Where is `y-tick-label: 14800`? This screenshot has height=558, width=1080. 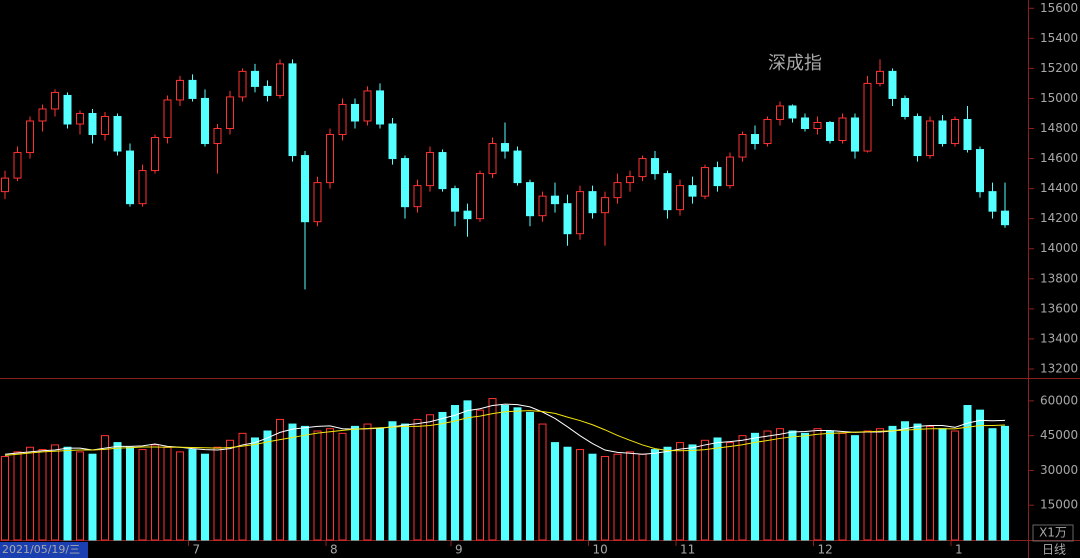 y-tick-label: 14800 is located at coordinates (1059, 128).